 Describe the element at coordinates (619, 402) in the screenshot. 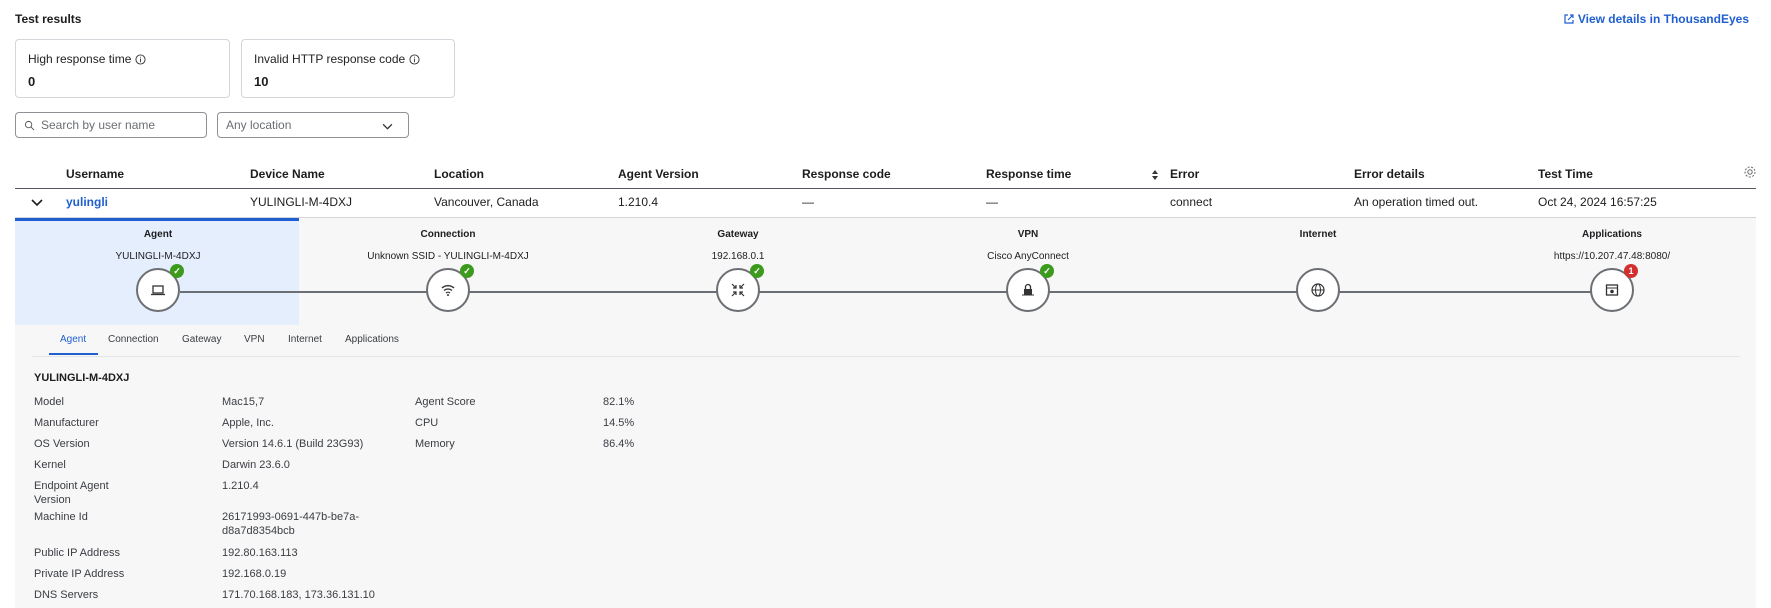

I see `detail-value: 82.1%` at that location.